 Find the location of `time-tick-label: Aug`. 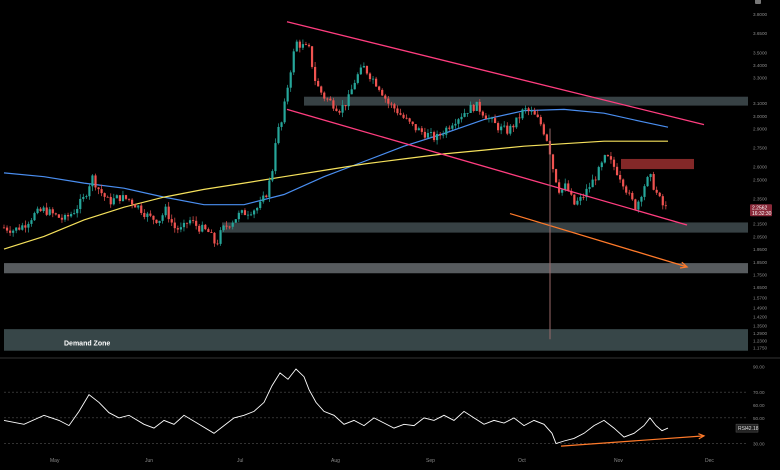

time-tick-label: Aug is located at coordinates (335, 461).